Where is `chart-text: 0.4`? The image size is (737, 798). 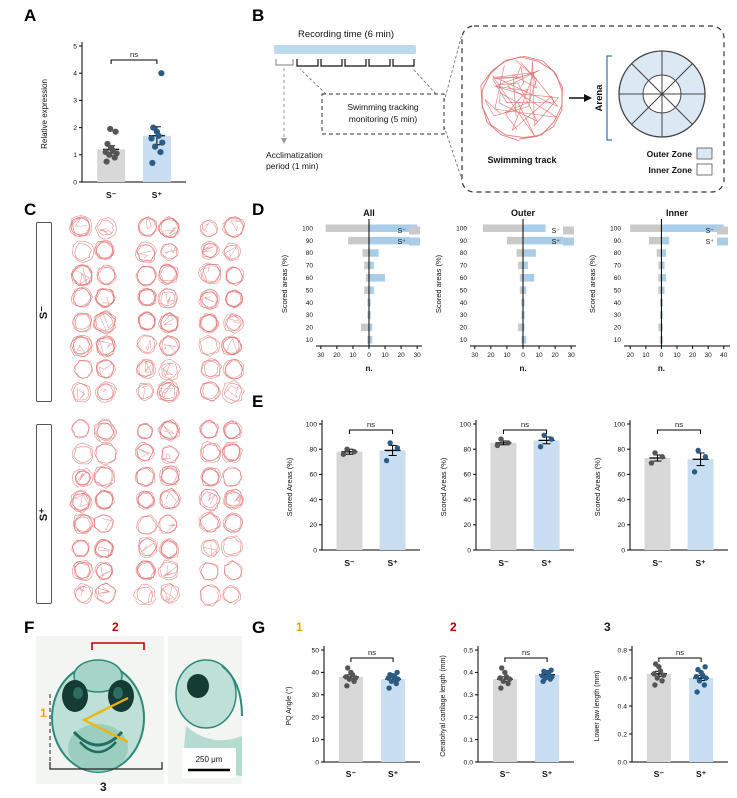
chart-text: 0.4 is located at coordinates (469, 673).